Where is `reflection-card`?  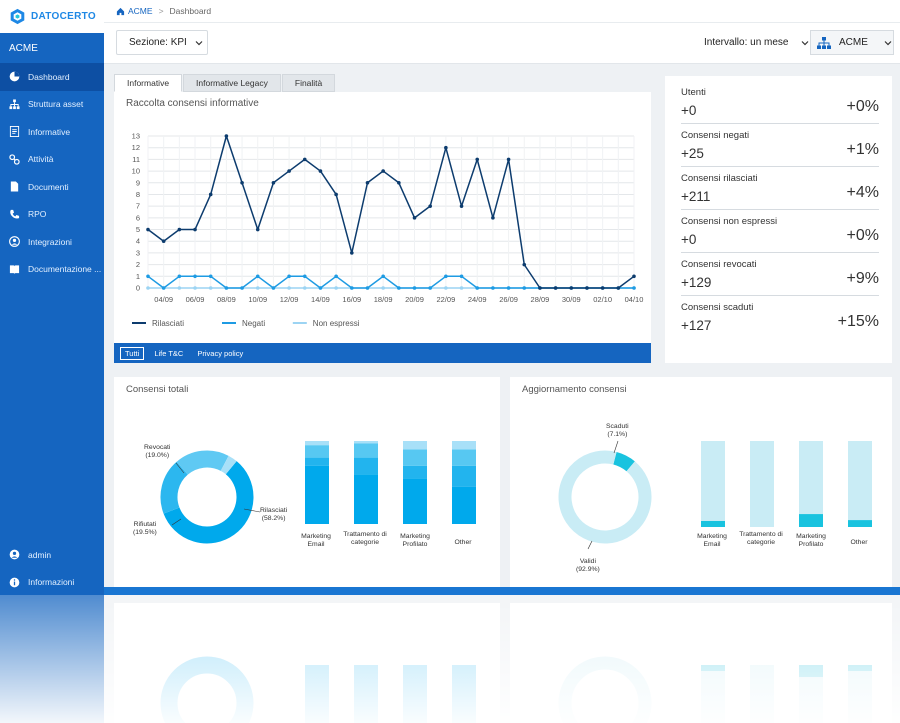
reflection-card is located at coordinates (307, 663).